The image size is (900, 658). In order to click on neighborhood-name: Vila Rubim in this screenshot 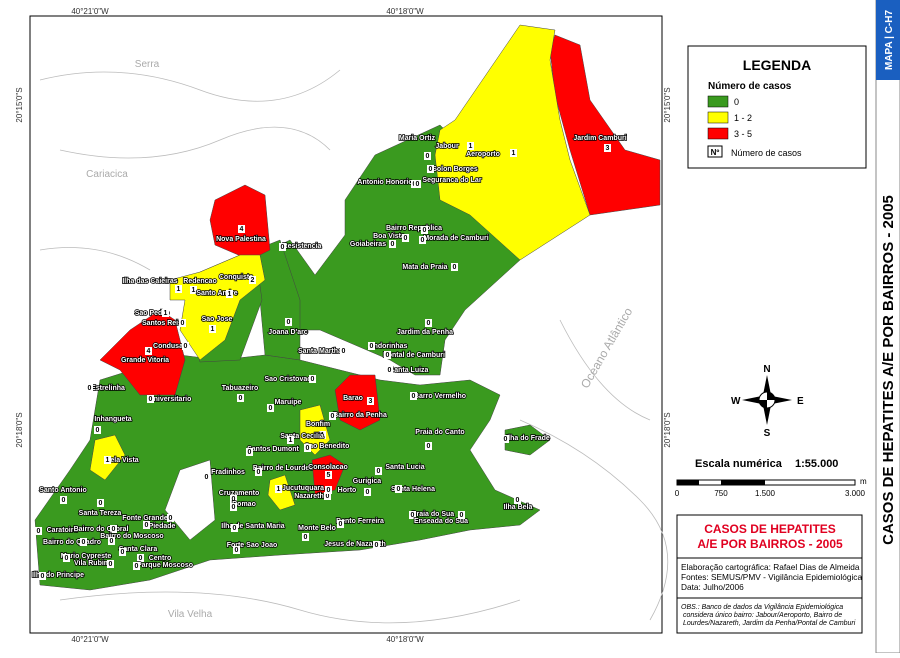, I will do `click(92, 563)`.